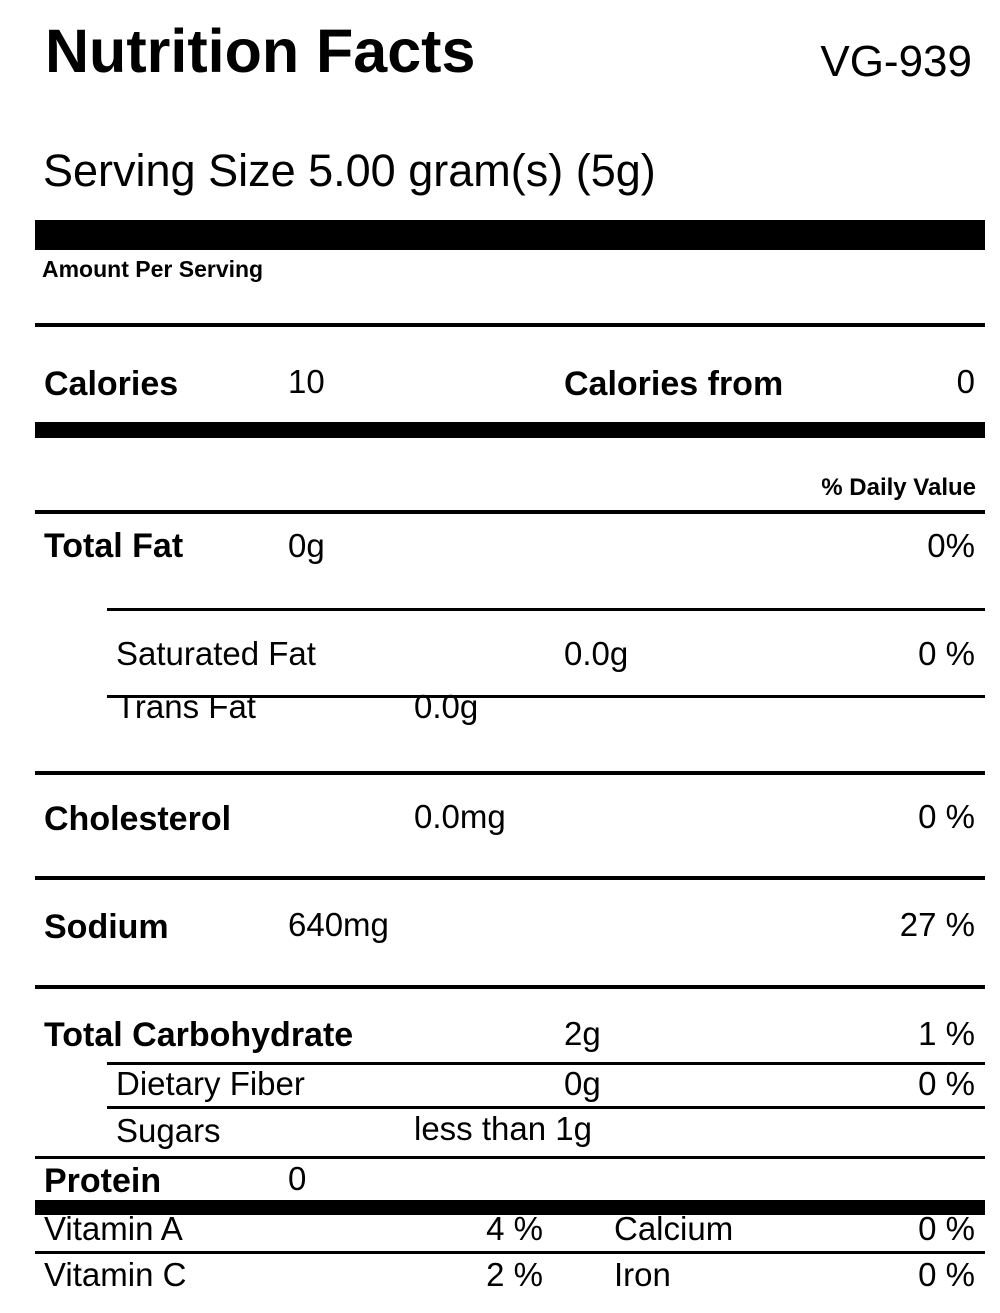  I want to click on daily-value-header: % Daily Value, so click(898, 487).